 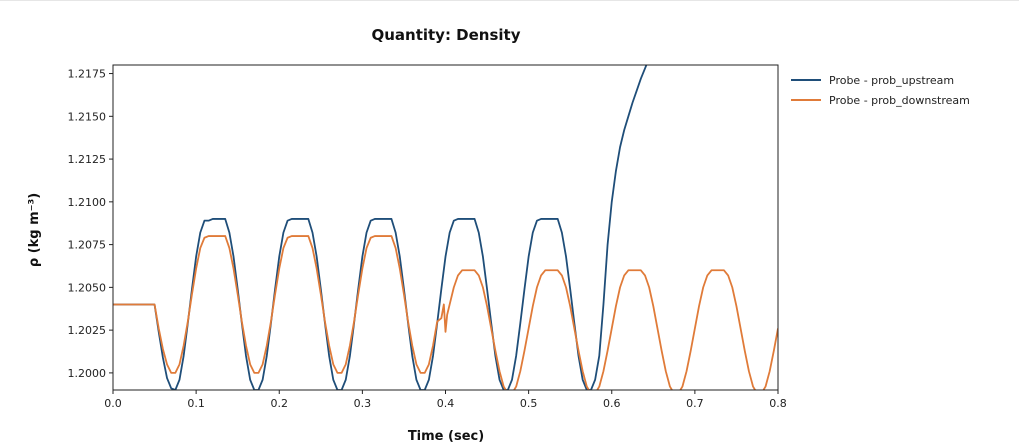 I want to click on y-tick-label: 1.2025, so click(x=87, y=330).